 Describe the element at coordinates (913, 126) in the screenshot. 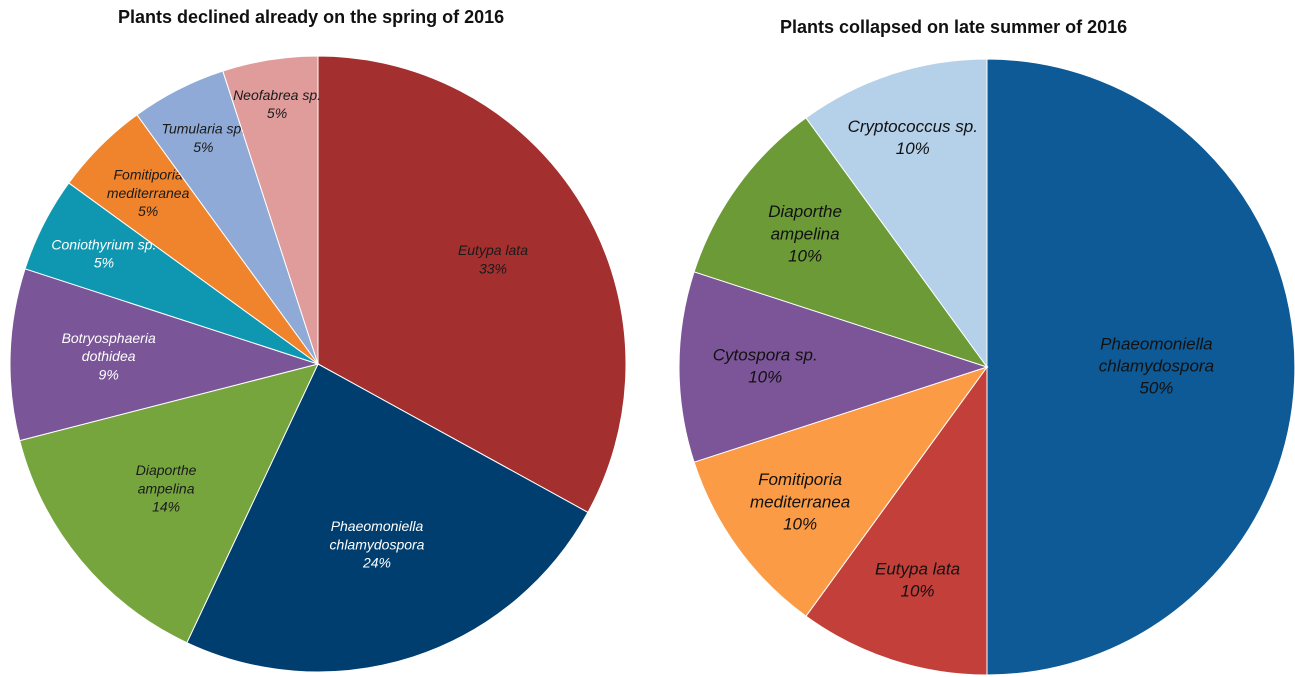

I see `slice-name-label: Cryptococcus sp.` at that location.